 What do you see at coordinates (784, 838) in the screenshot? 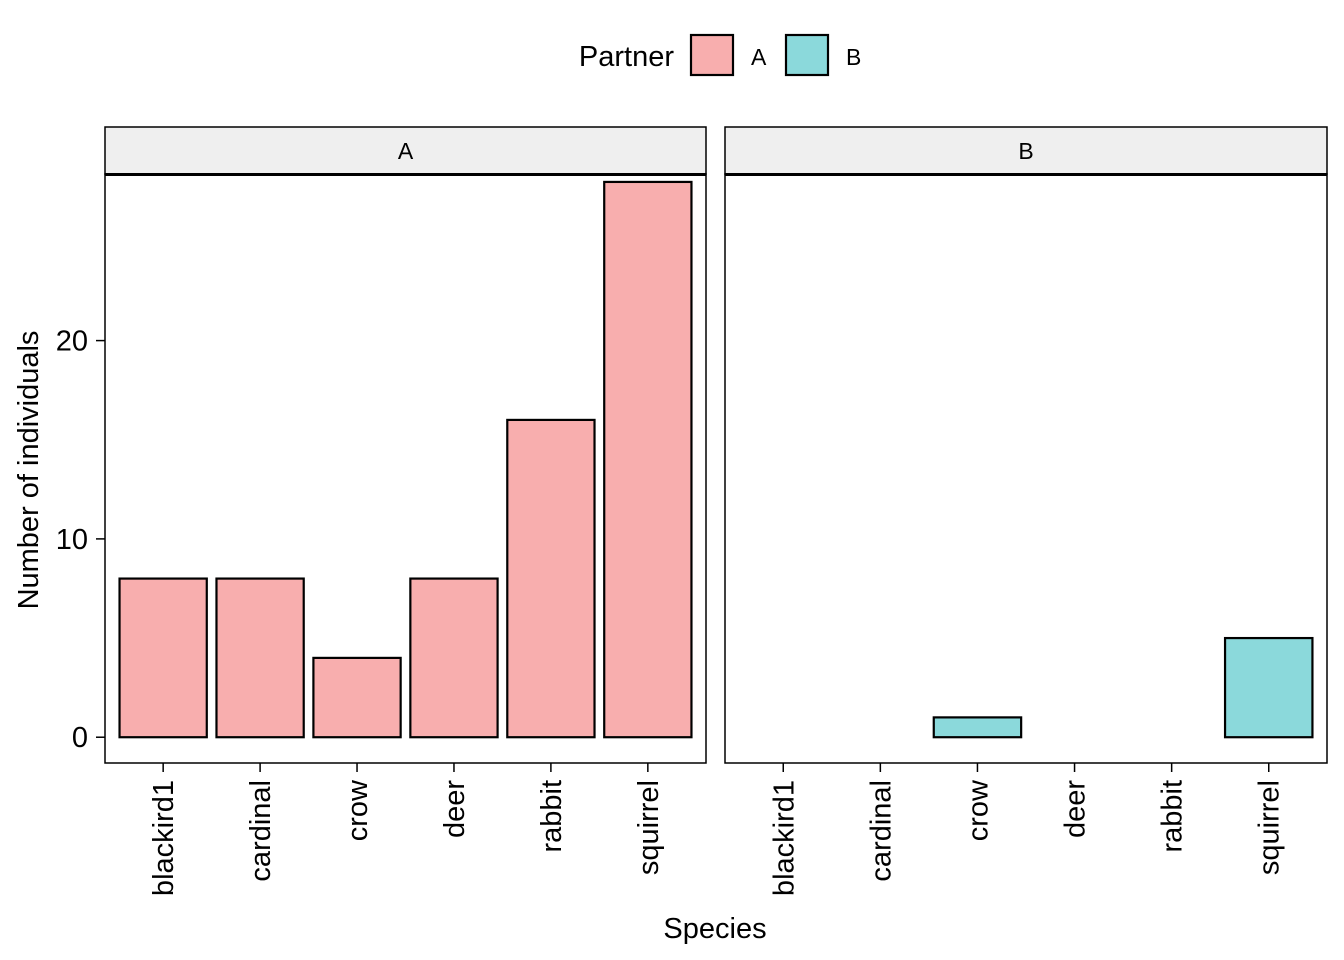
I see `x-tick-label-b-blackird1: blackird1` at bounding box center [784, 838].